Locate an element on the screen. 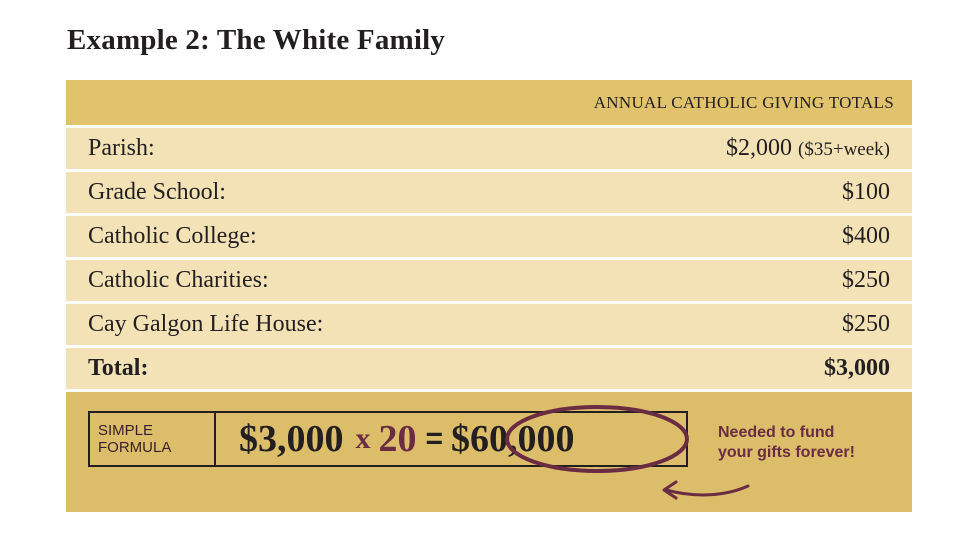 The width and height of the screenshot is (968, 542). table-row: Catholic Charities: $250 is located at coordinates (489, 279).